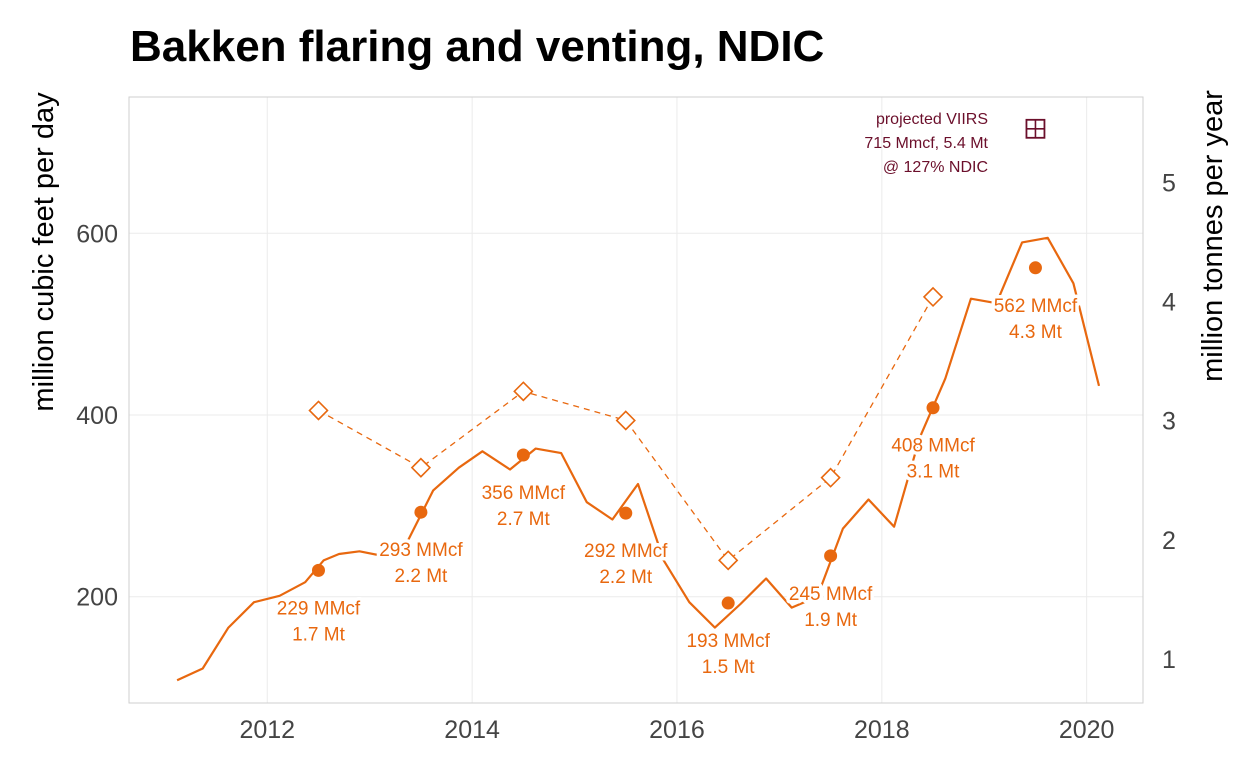 Image resolution: width=1248 pixels, height=768 pixels. I want to click on annual-label-halo-5-0: 245 MMcf, so click(831, 594).